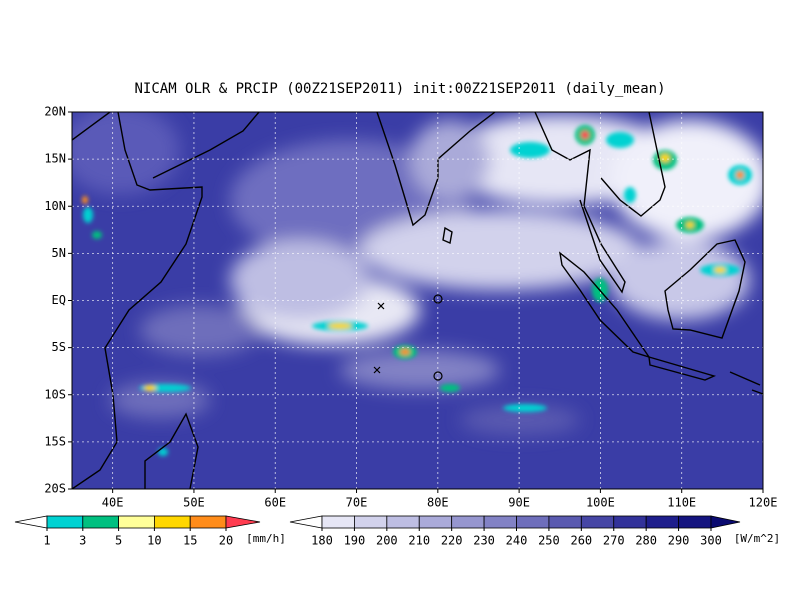 The width and height of the screenshot is (800, 600). I want to click on y-tick-label: 5N, so click(59, 253).